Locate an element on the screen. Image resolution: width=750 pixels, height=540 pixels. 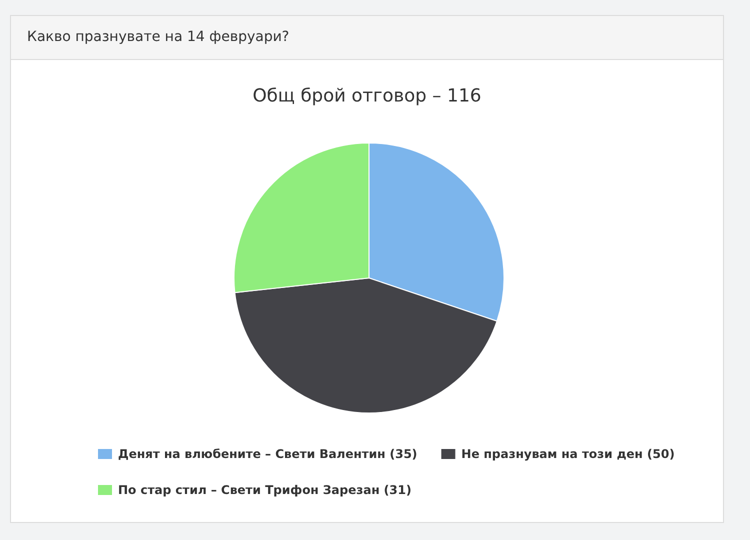
chart-title: Какво празнувате на 14 февруари? is located at coordinates (367, 38).